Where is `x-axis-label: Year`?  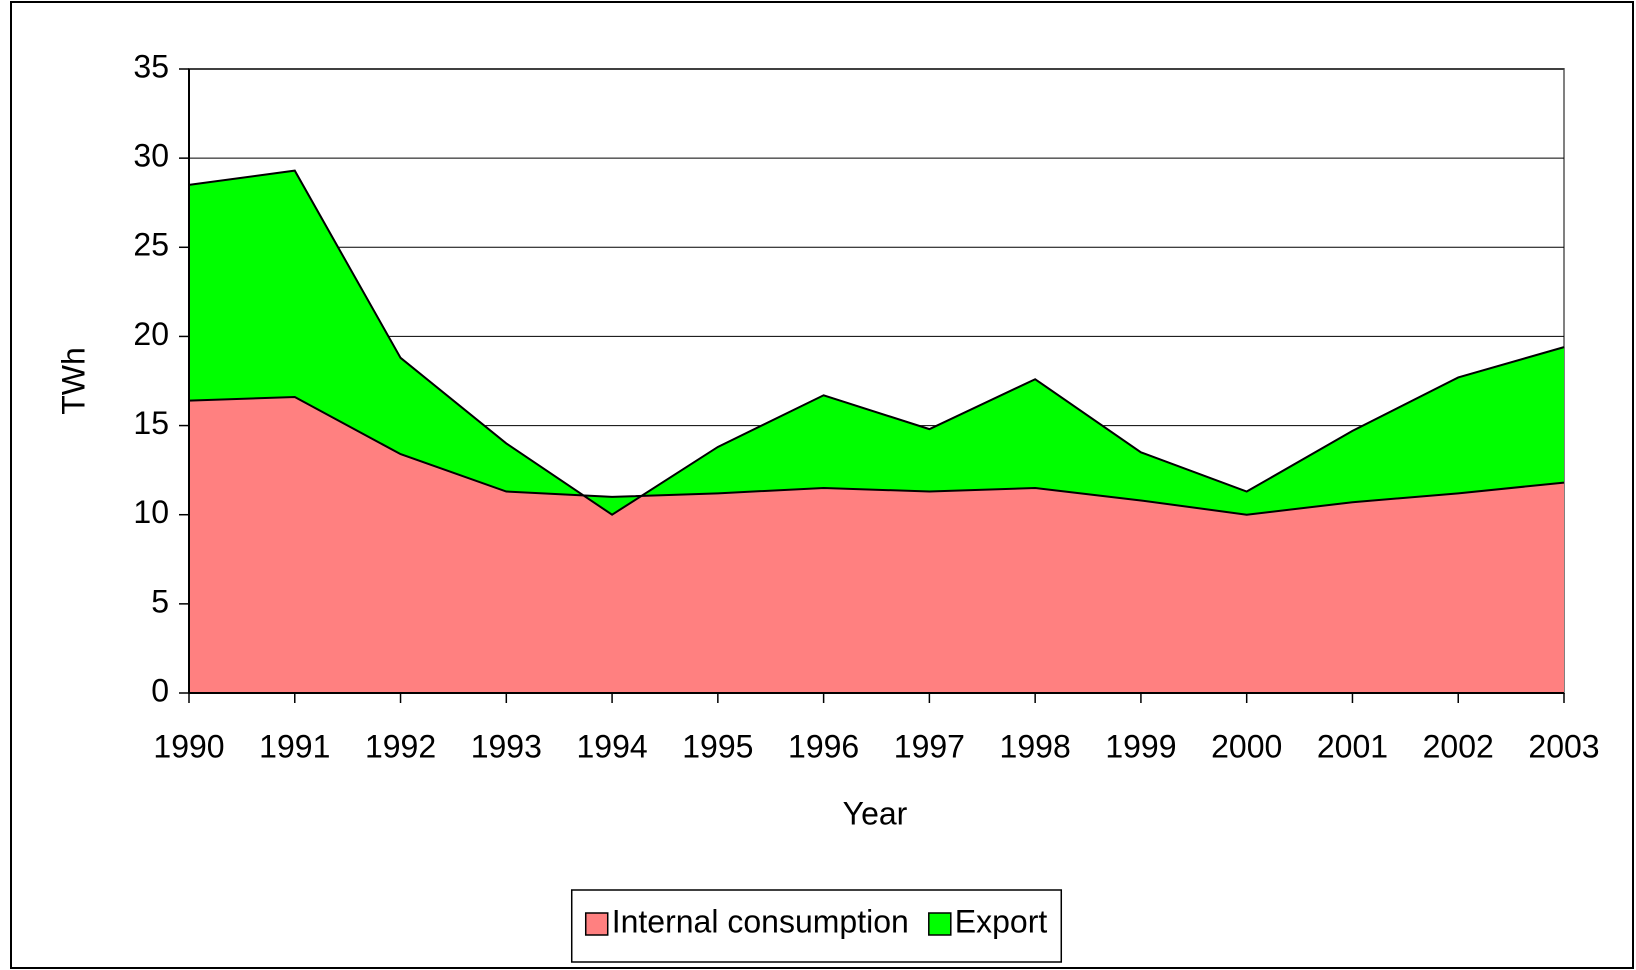 x-axis-label: Year is located at coordinates (875, 813).